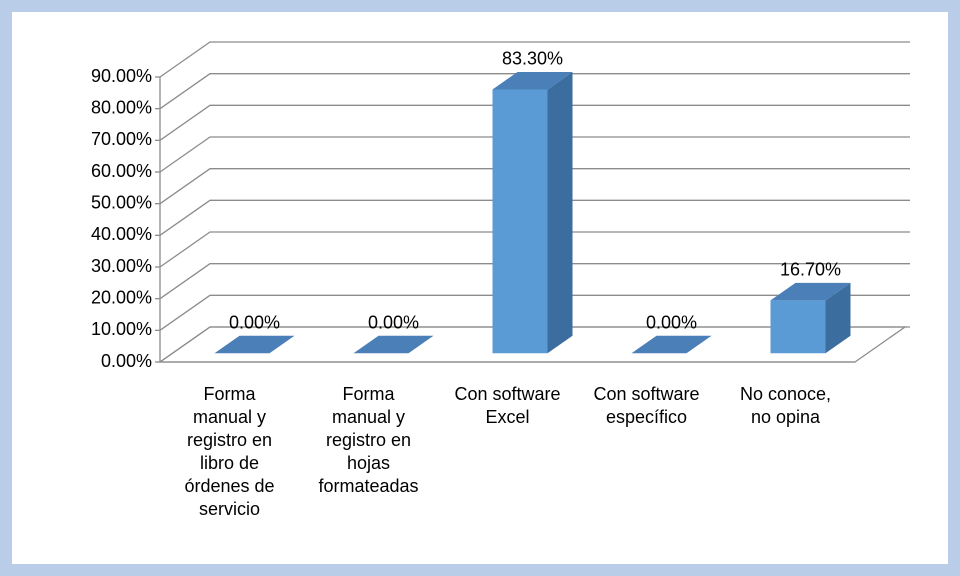 This screenshot has height=576, width=960. What do you see at coordinates (121, 266) in the screenshot?
I see `y-tick-label: 30.00%` at bounding box center [121, 266].